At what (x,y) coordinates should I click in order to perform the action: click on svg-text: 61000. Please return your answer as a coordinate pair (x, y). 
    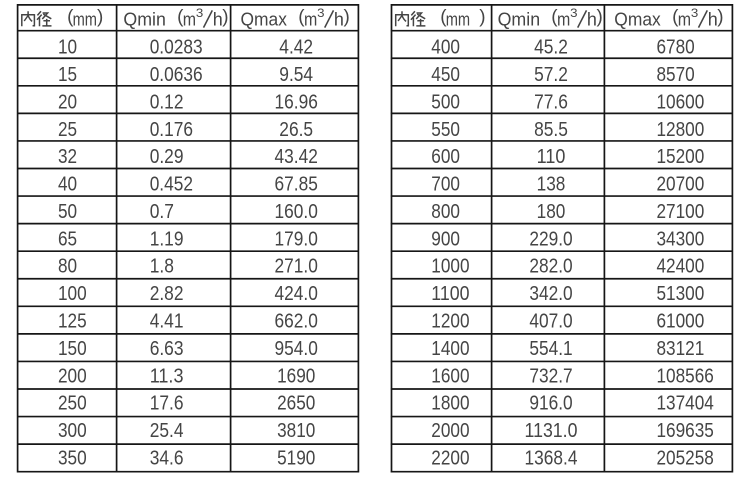
    Looking at the image, I should click on (681, 321).